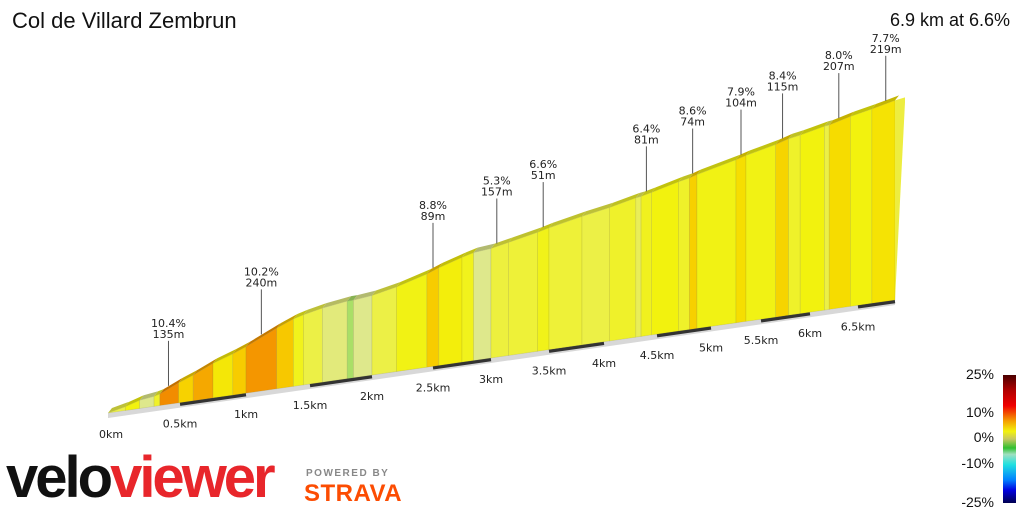 The width and height of the screenshot is (1024, 512). I want to click on legend-label-25: 25%, so click(979, 374).